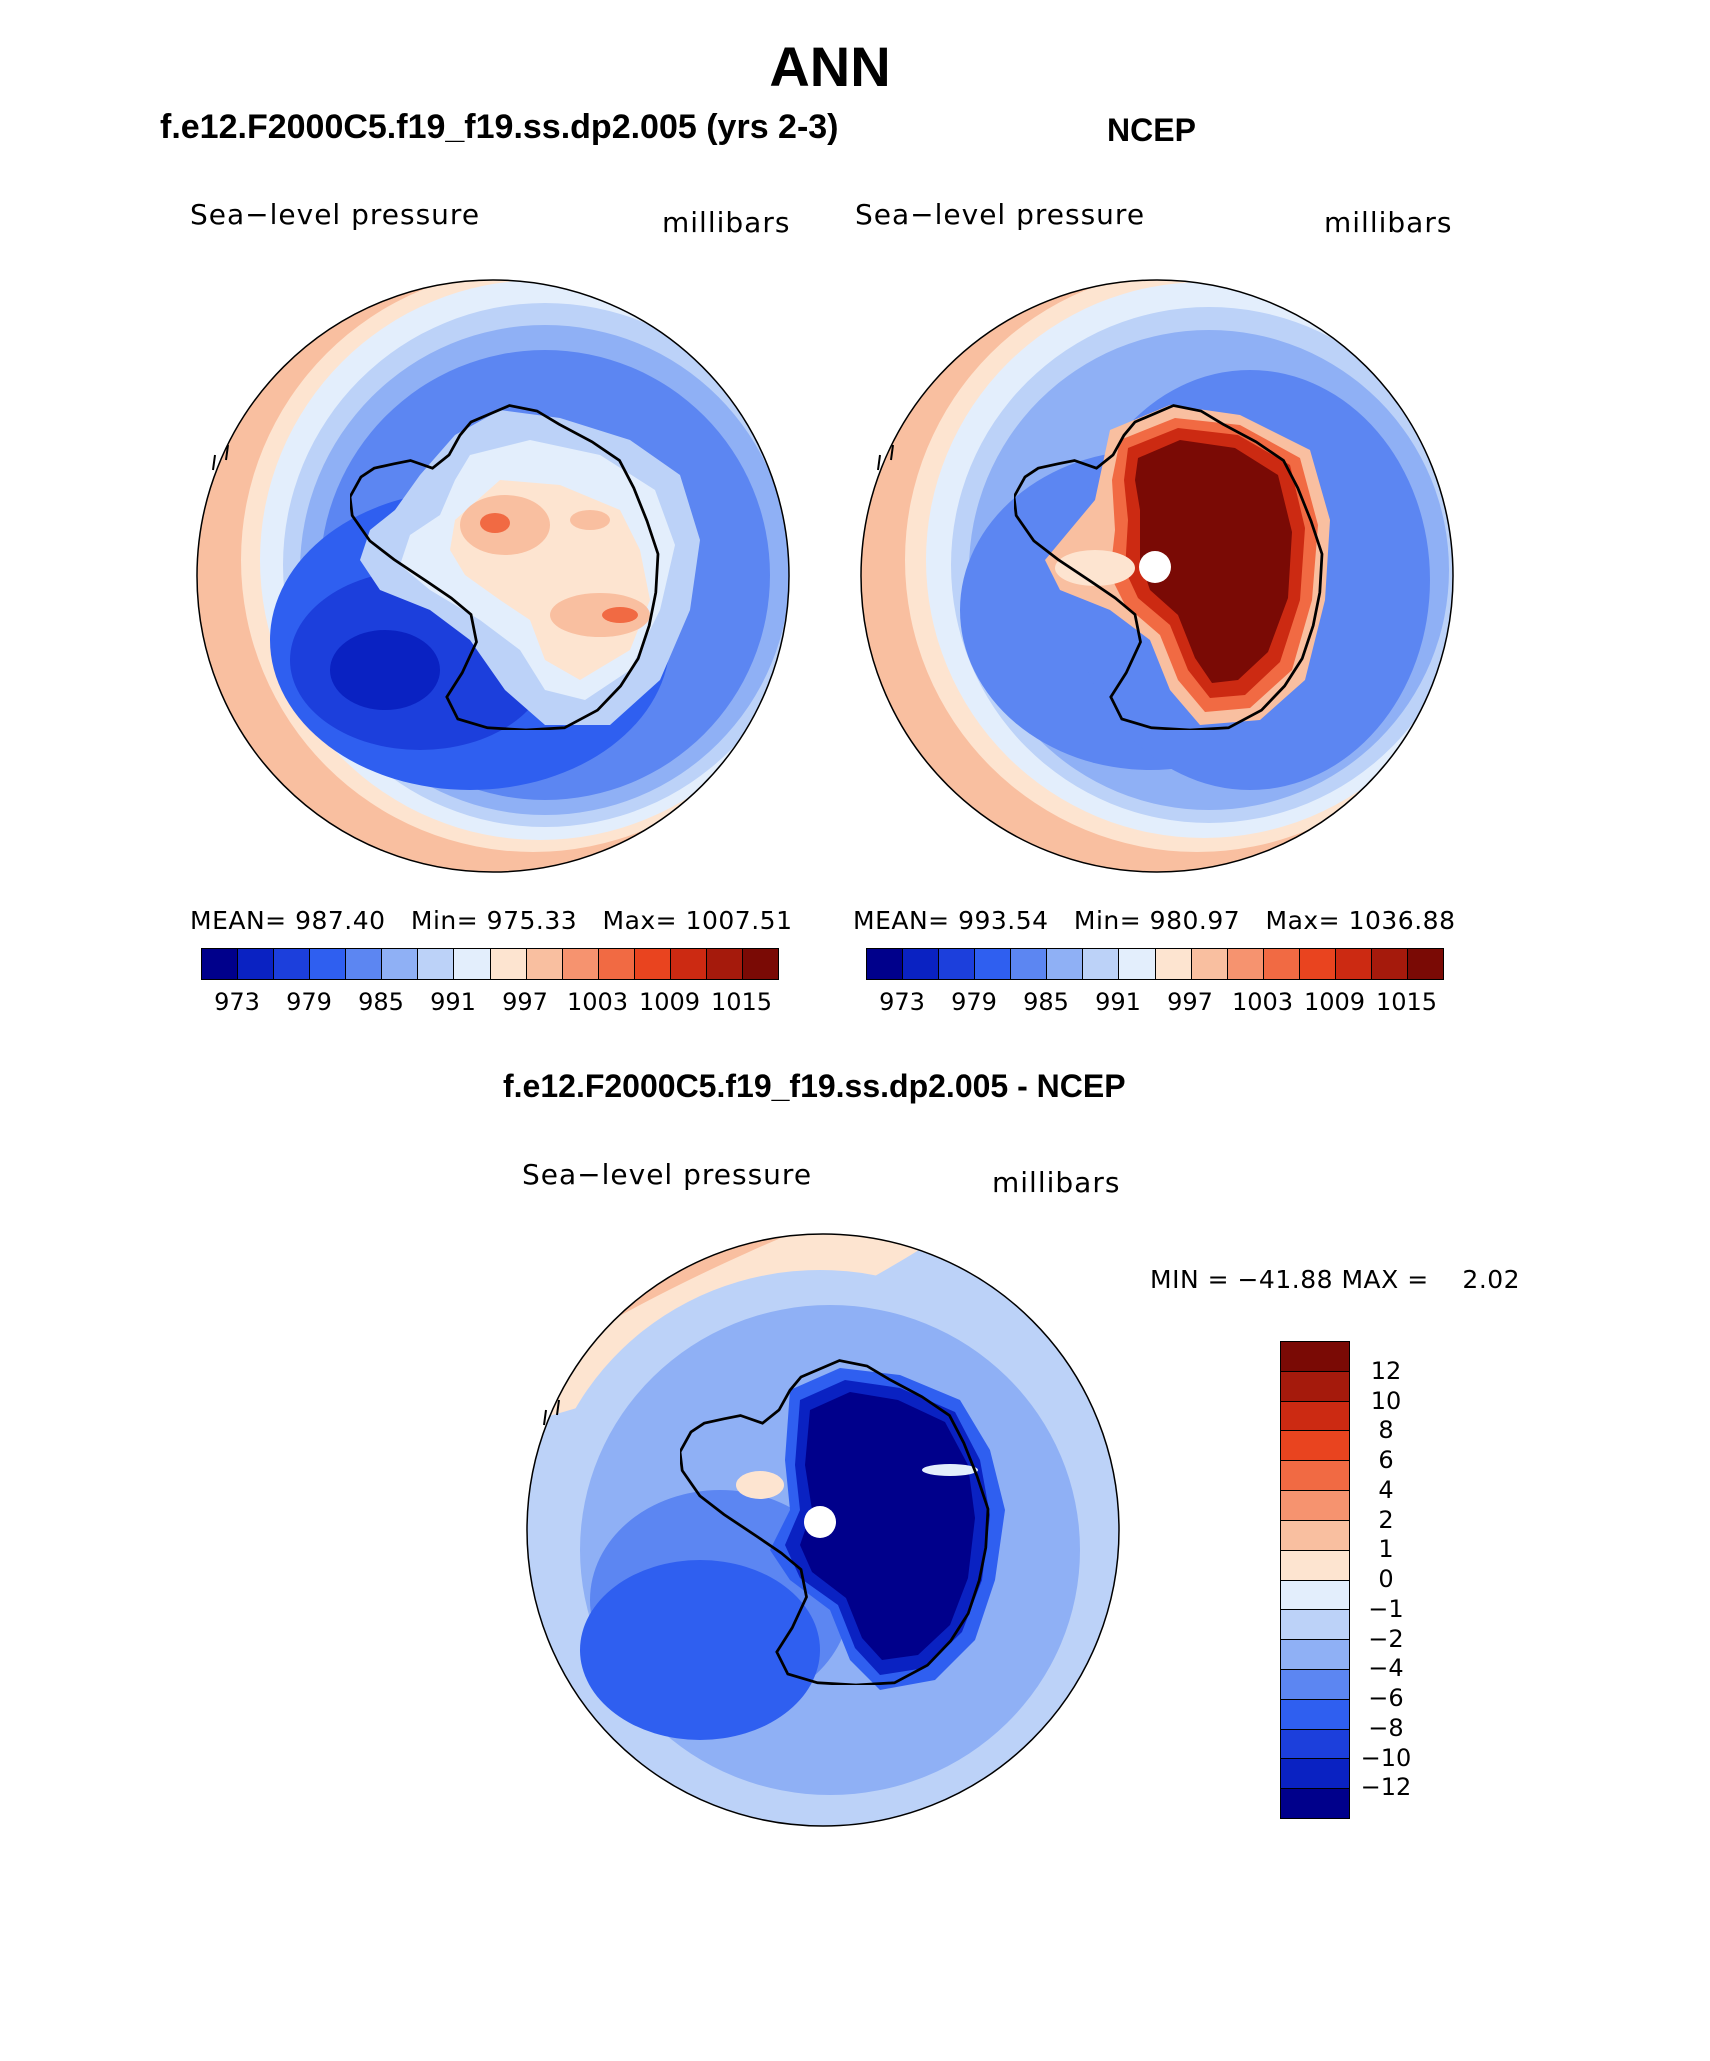 Image resolution: width=1710 pixels, height=2061 pixels. Describe the element at coordinates (814, 1086) in the screenshot. I see `panel3-title: f.e12.F2000C5.f19_f19.ss.dp2.005 - NCEP` at that location.